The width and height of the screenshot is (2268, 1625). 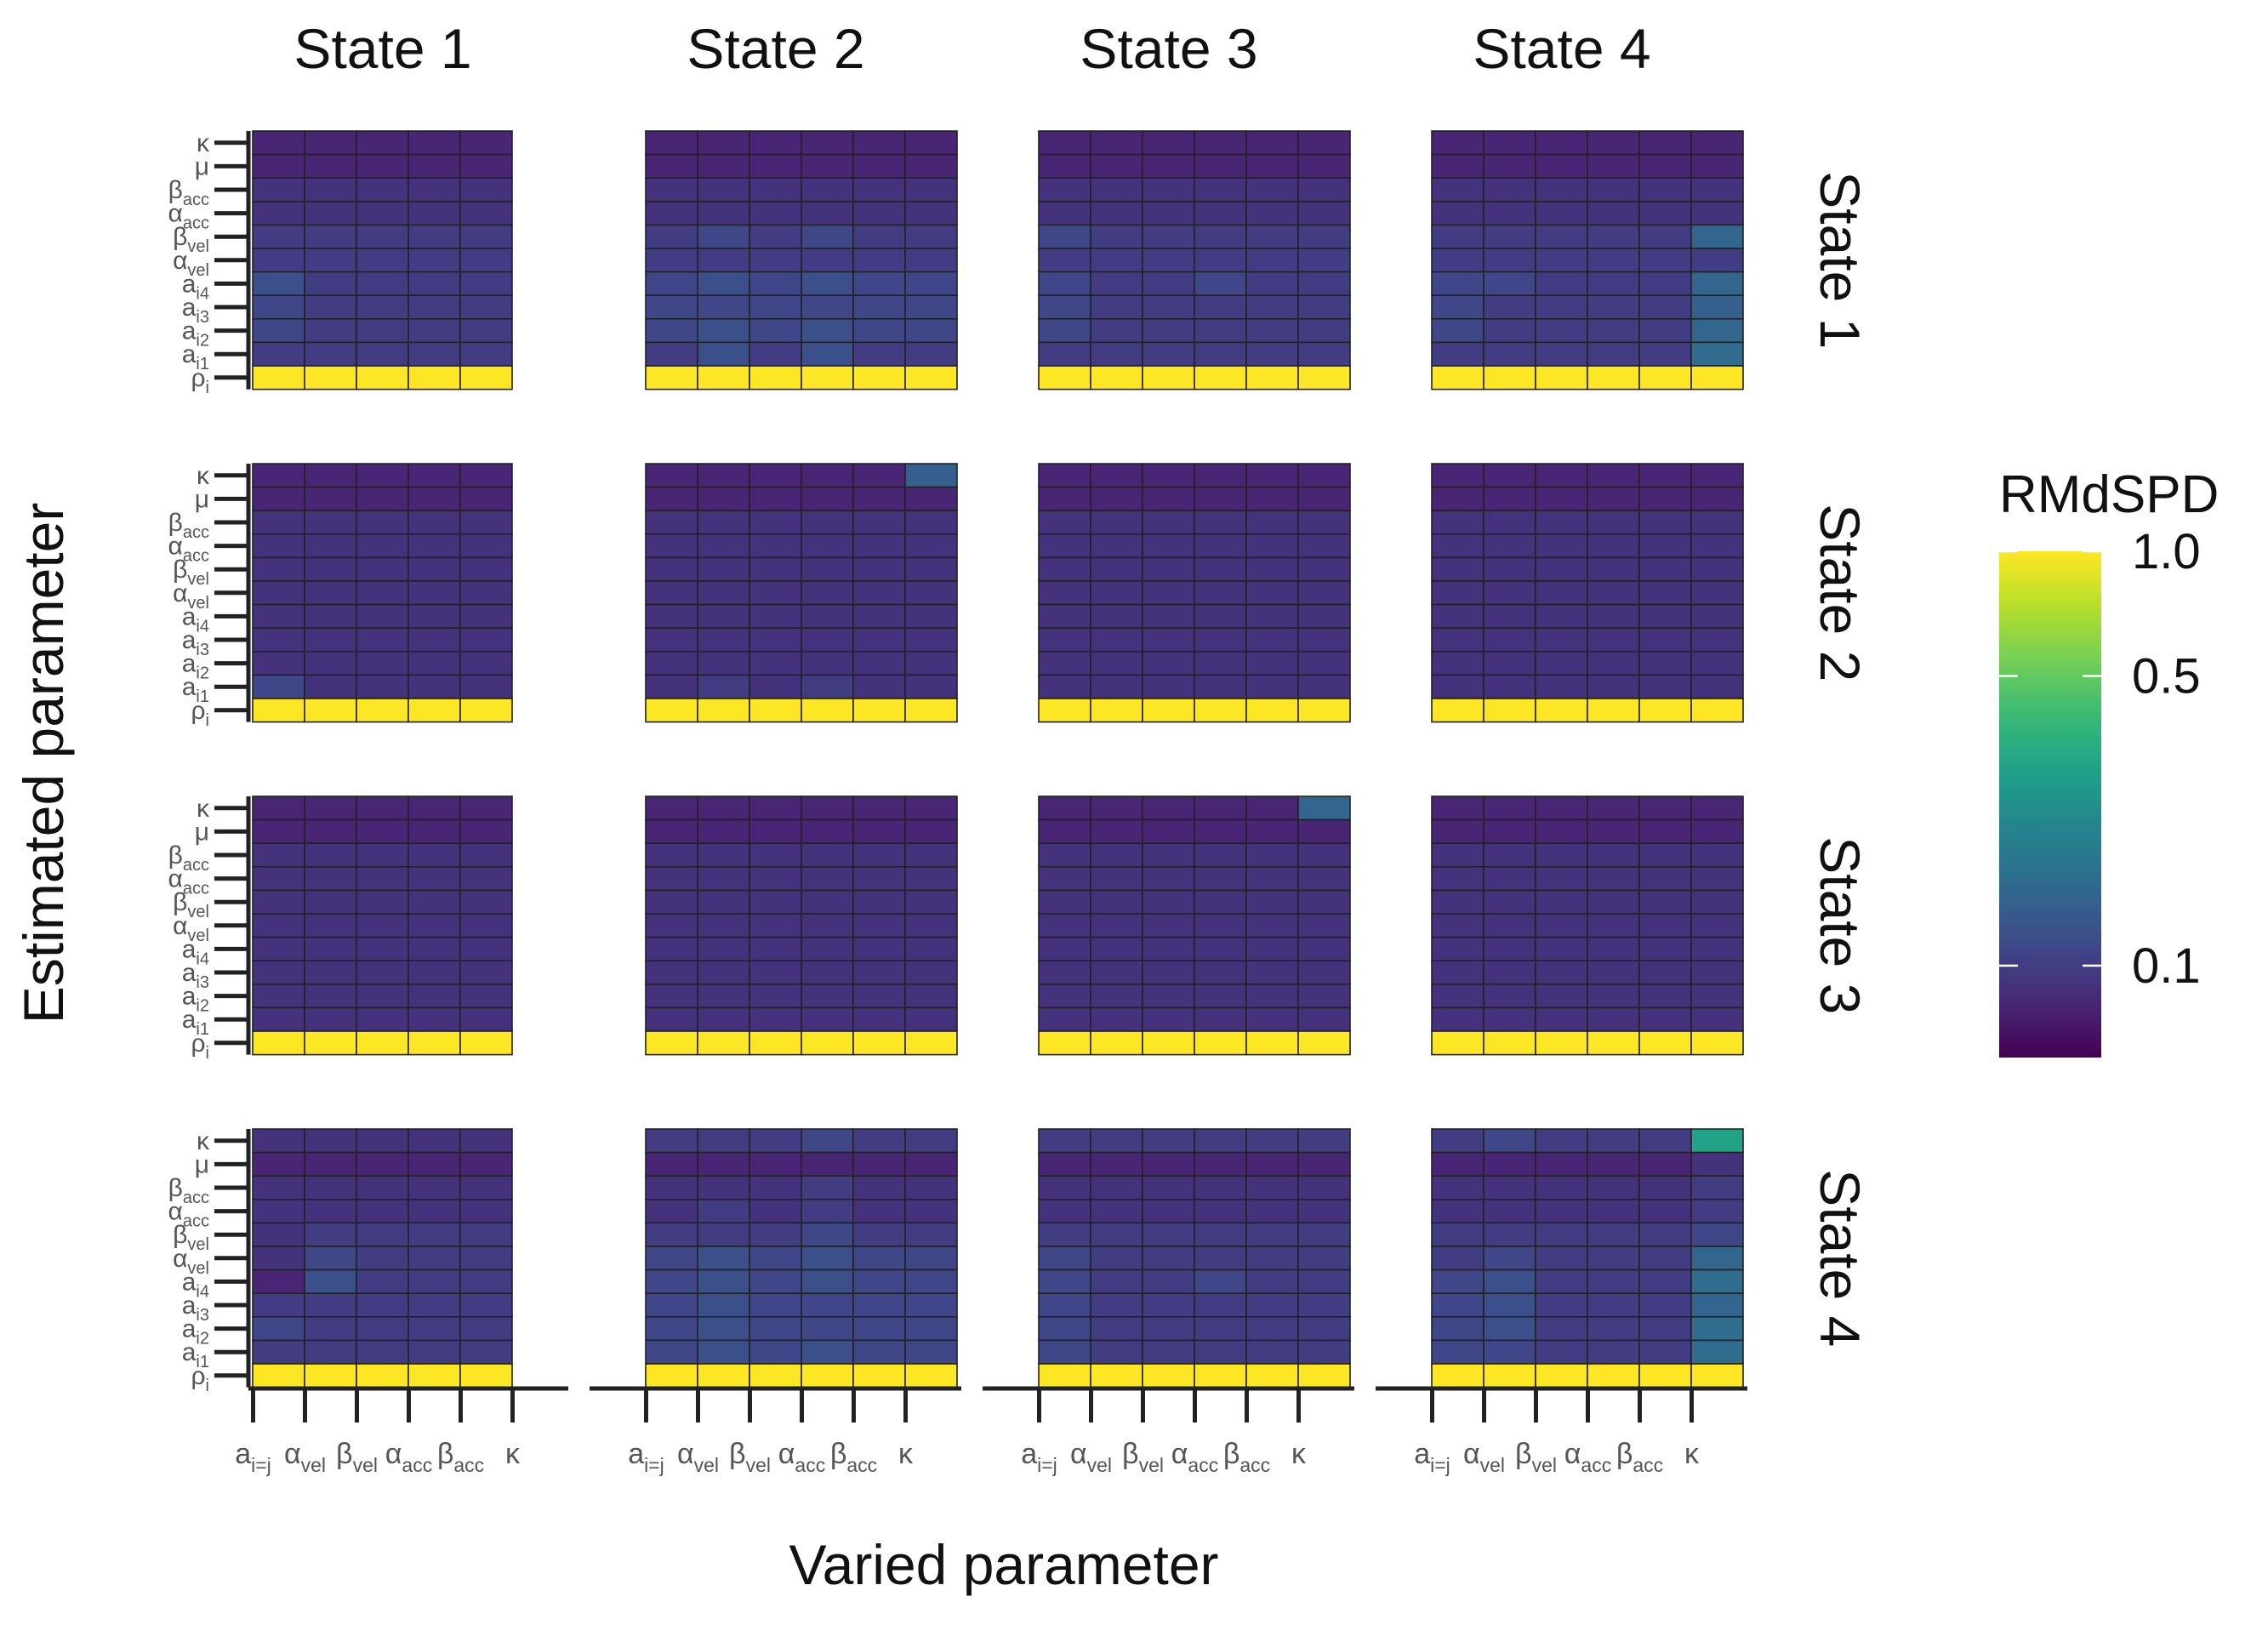 What do you see at coordinates (2100, 759) in the screenshot?
I see `colorbar-ticks: 1.0 0.5 0.1` at bounding box center [2100, 759].